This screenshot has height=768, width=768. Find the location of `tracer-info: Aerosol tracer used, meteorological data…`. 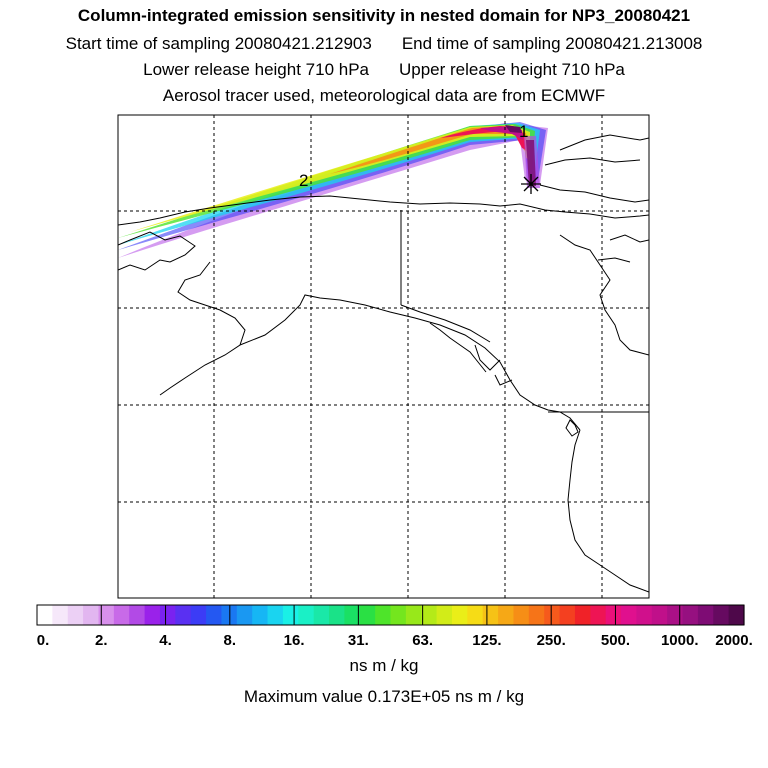

tracer-info: Aerosol tracer used, meteorological data… is located at coordinates (384, 95).